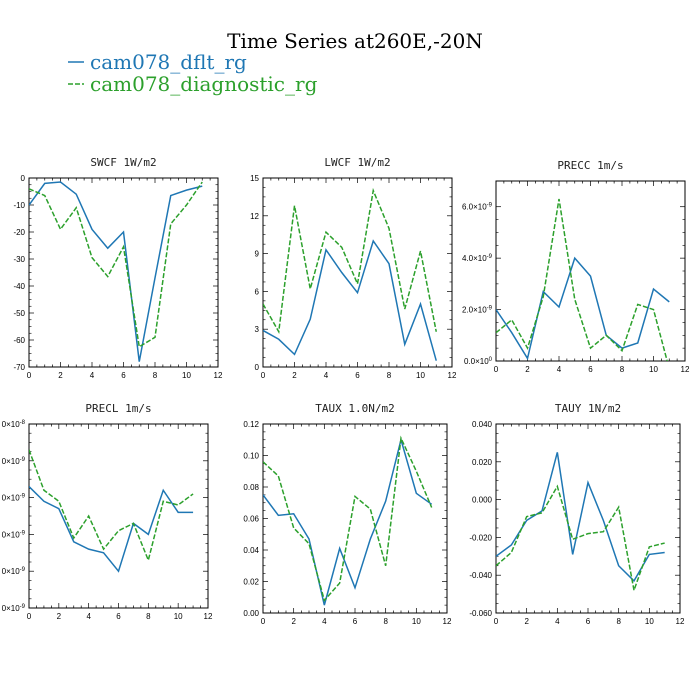 The height and width of the screenshot is (700, 700). I want to click on legend-item-diagnostic: cam078_diagnostic_rg, so click(193, 84).